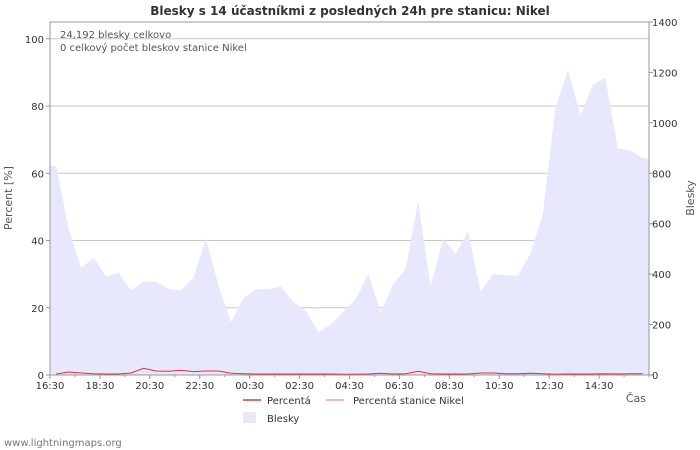 This screenshot has height=450, width=700. I want to click on y-right-axis-ticks: 0 200 400 600 800 1000 1200 1400, so click(663, 200).